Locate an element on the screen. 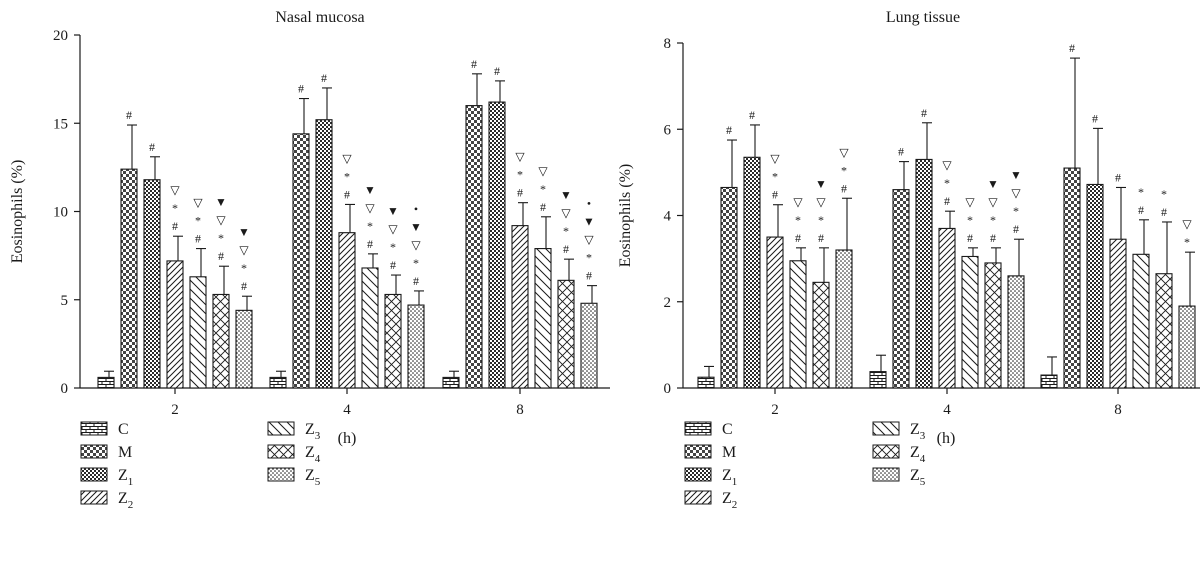  legend-swatch-Z2 is located at coordinates (698, 497).